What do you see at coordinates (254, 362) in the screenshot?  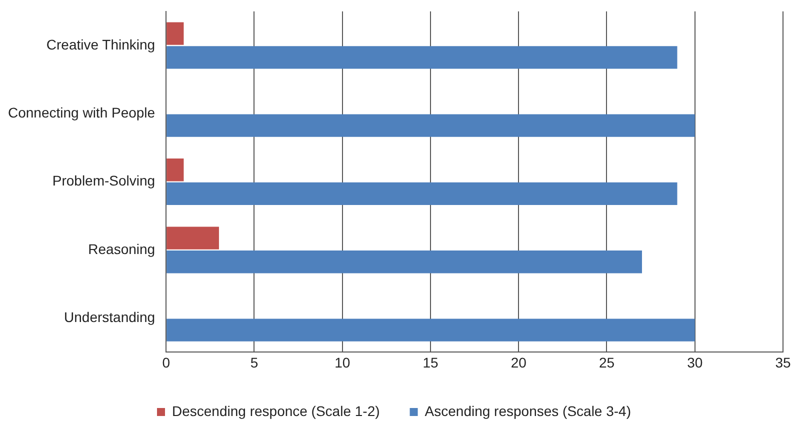 I see `x-tick-label: 5` at bounding box center [254, 362].